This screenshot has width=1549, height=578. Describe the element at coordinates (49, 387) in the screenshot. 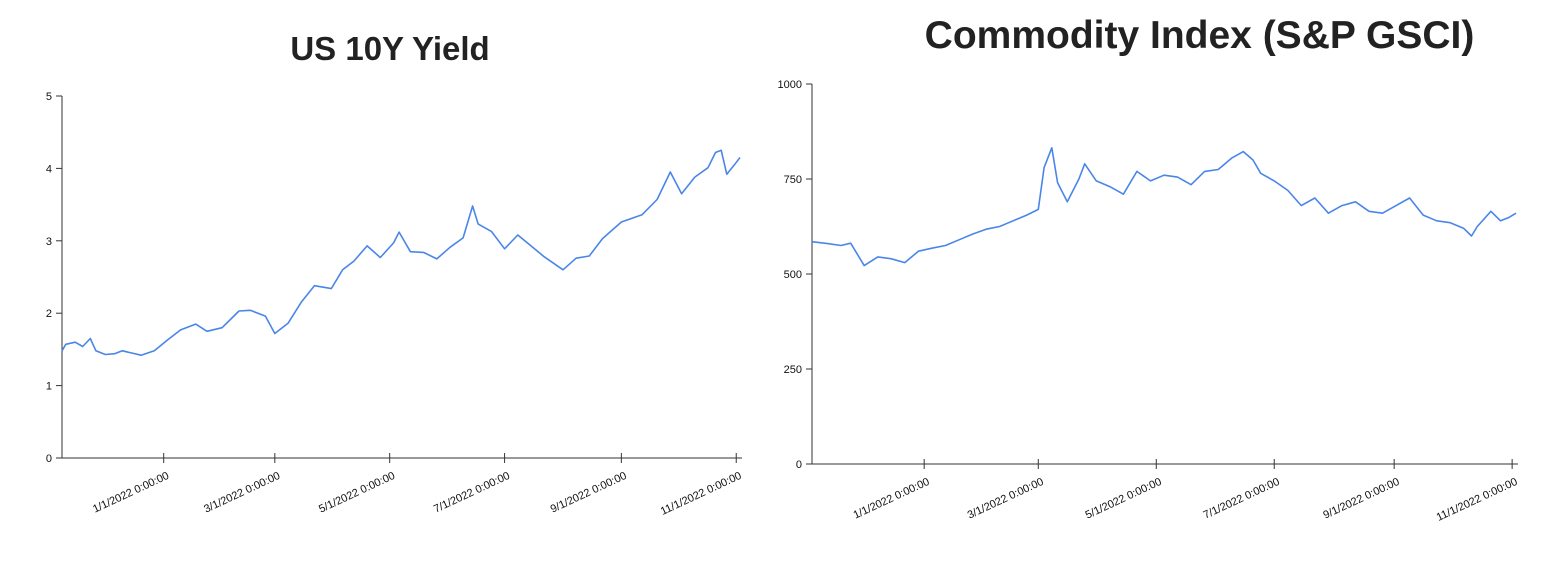

I see `y-tick-label: 1` at that location.